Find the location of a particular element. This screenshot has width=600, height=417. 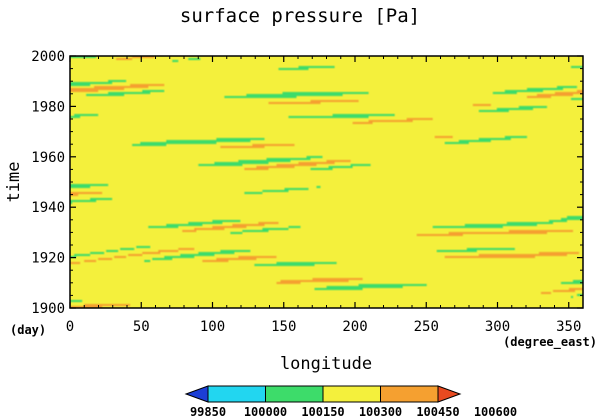

x-tick-label: 0 is located at coordinates (70, 327).